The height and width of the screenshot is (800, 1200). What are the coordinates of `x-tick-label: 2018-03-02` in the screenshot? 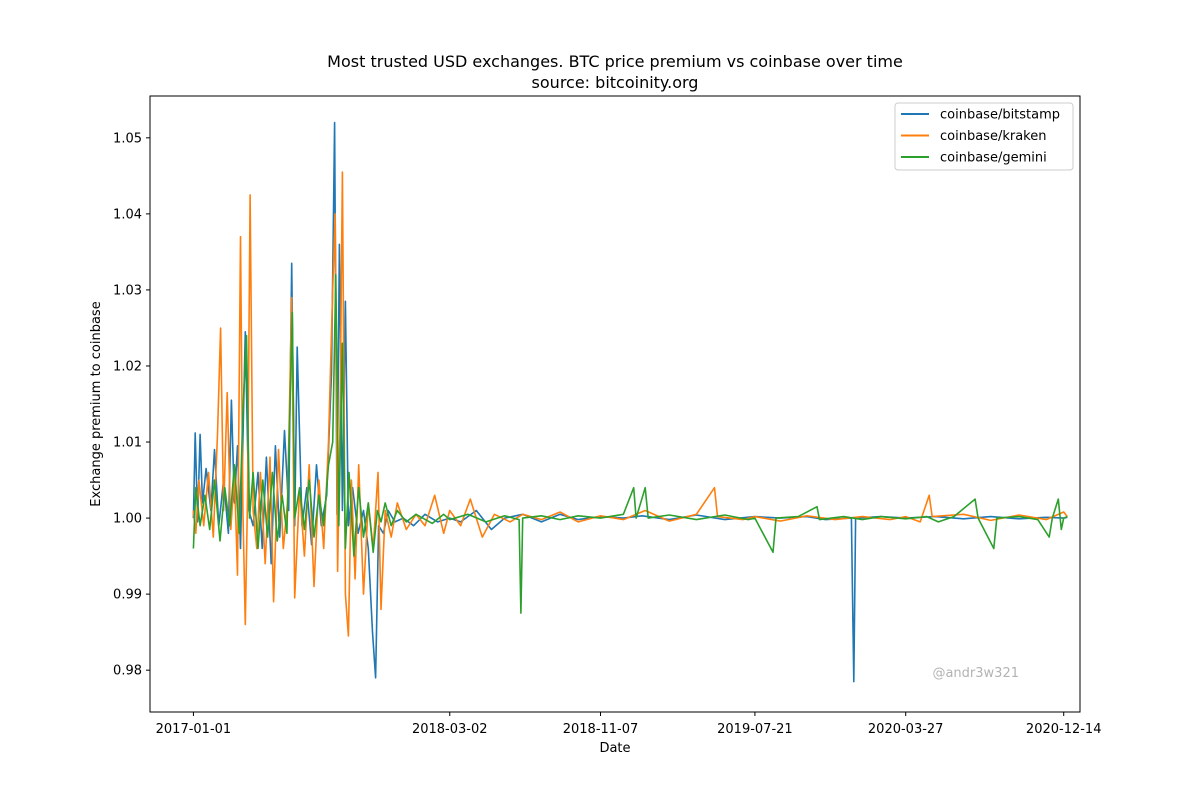 It's located at (450, 729).